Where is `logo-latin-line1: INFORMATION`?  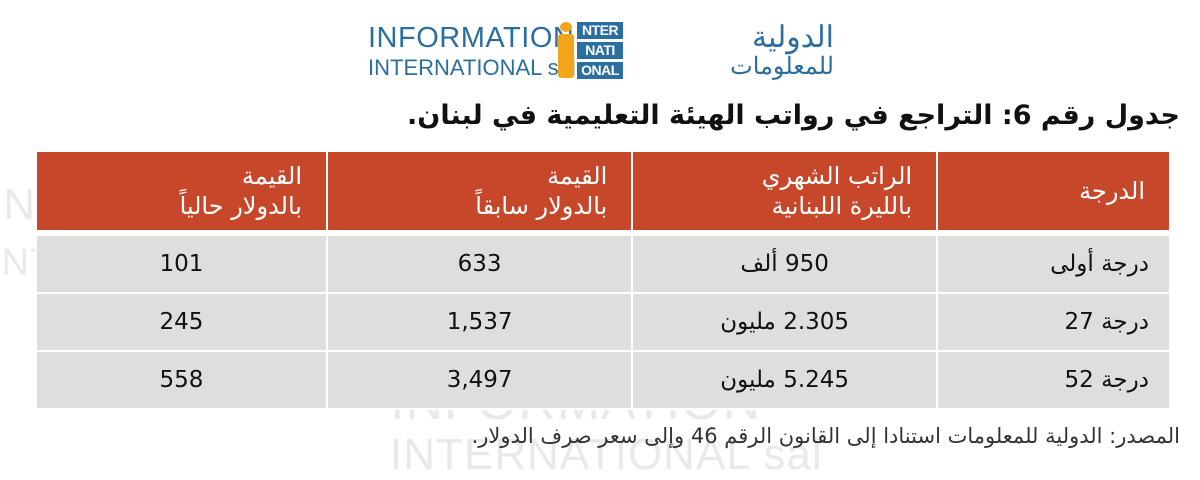
logo-latin-line1: INFORMATION is located at coordinates (471, 38).